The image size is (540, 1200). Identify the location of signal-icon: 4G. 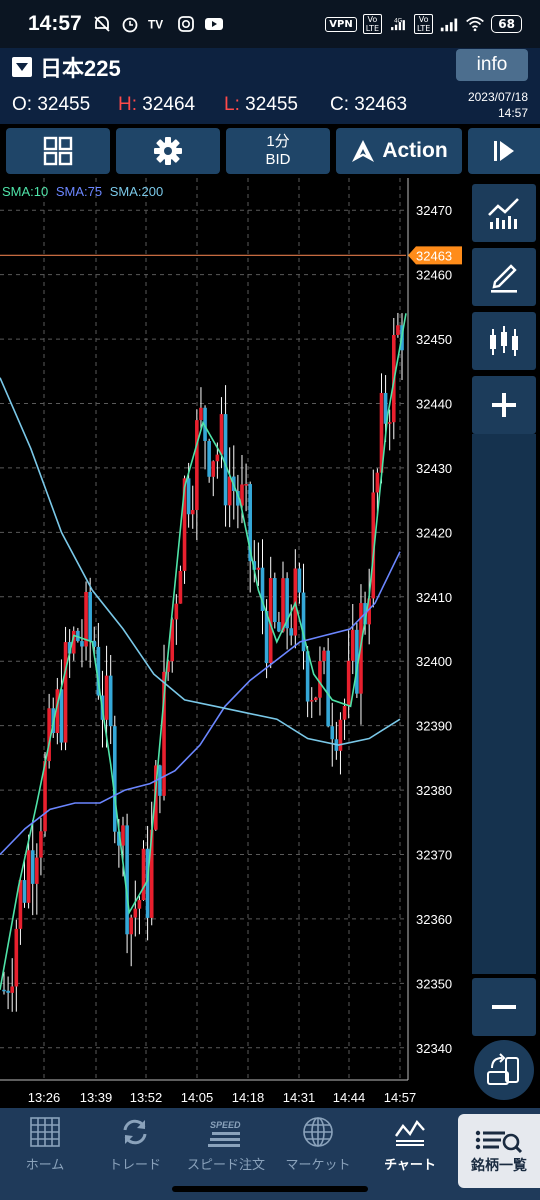
(398, 24).